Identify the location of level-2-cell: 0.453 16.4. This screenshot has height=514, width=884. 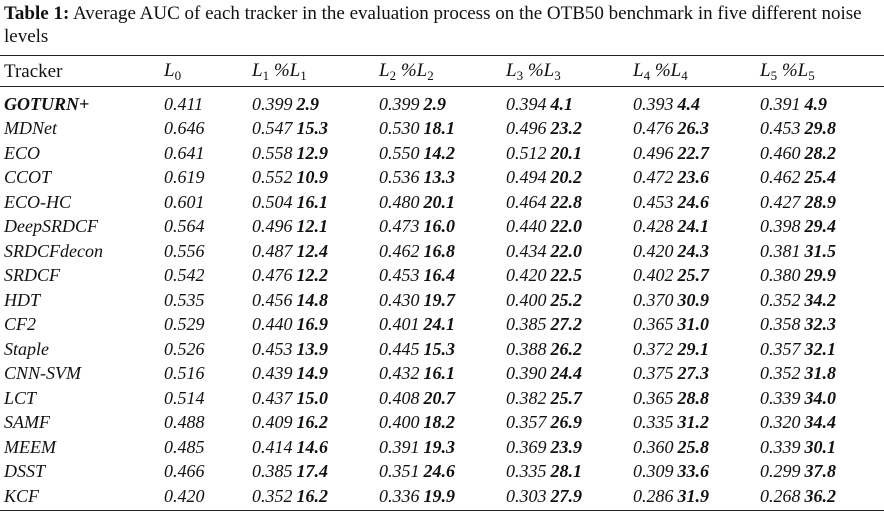
(438, 276).